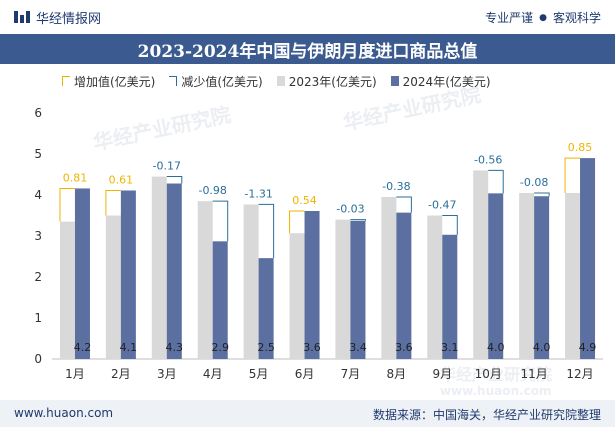  Describe the element at coordinates (509, 18) in the screenshot. I see `tagline-left: 专业严谨` at that location.